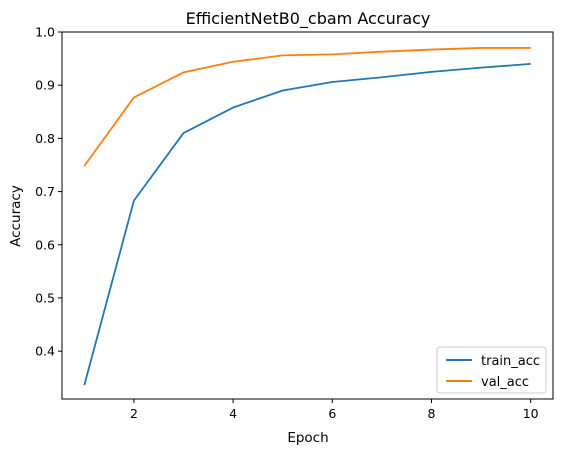 This screenshot has width=567, height=455. Describe the element at coordinates (531, 413) in the screenshot. I see `x-tick-label: 10` at that location.